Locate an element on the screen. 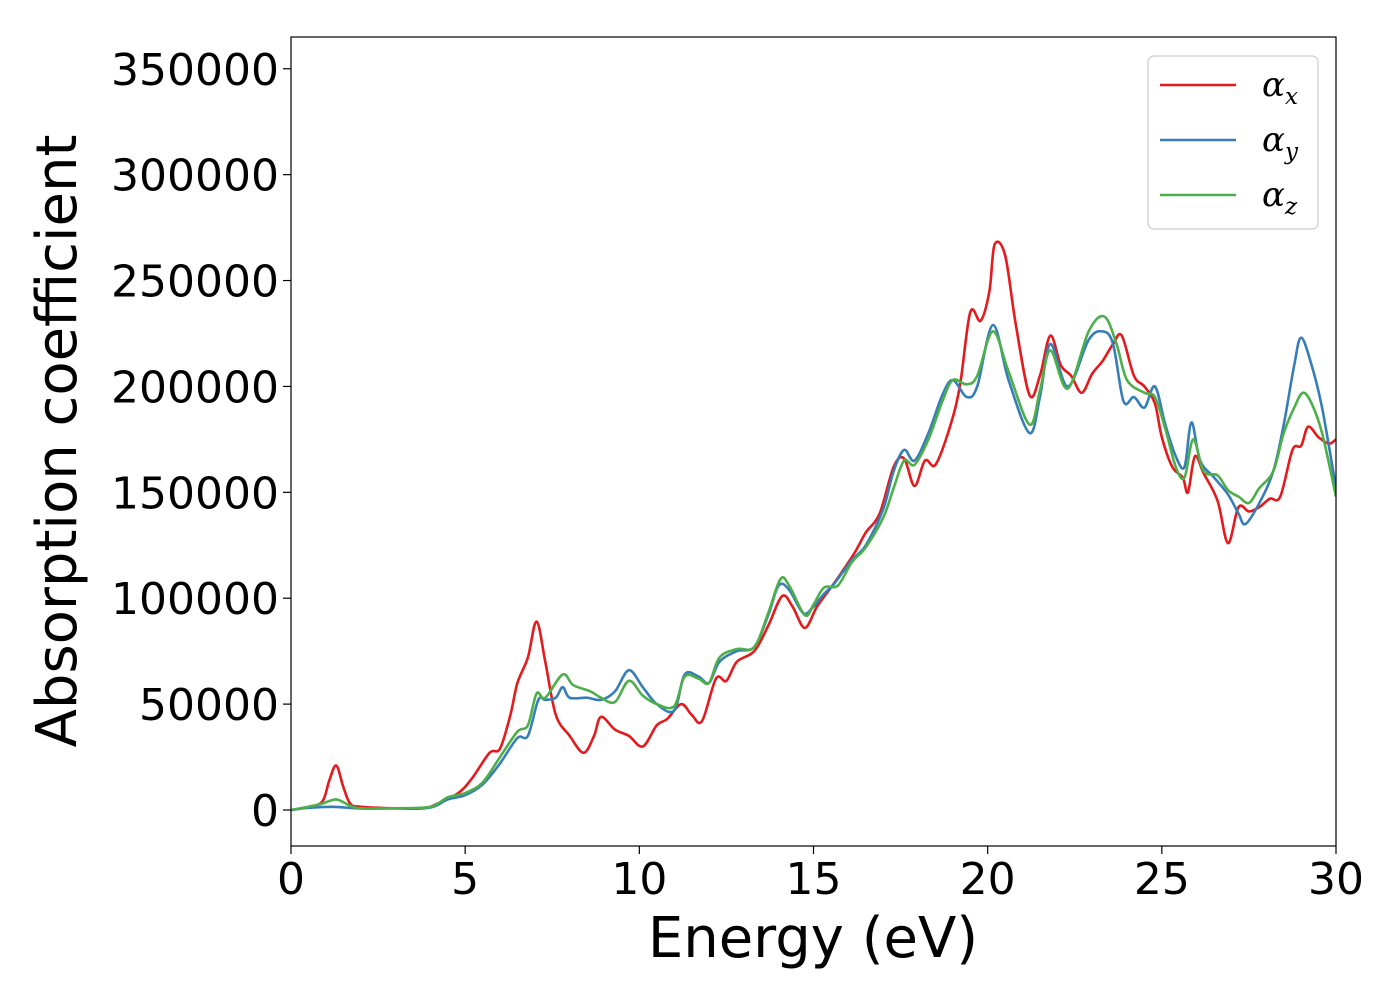 The image size is (1400, 1005). y-tick-label: 0 is located at coordinates (265, 811).